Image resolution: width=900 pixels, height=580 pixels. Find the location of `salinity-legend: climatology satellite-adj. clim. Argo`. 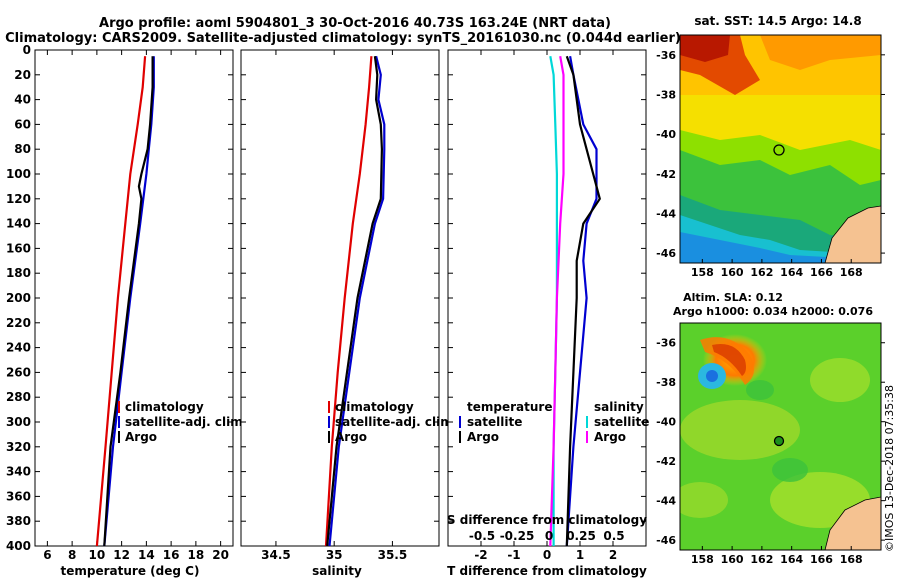

salinity-legend: climatology satellite-adj. clim. Argo is located at coordinates (392, 422).